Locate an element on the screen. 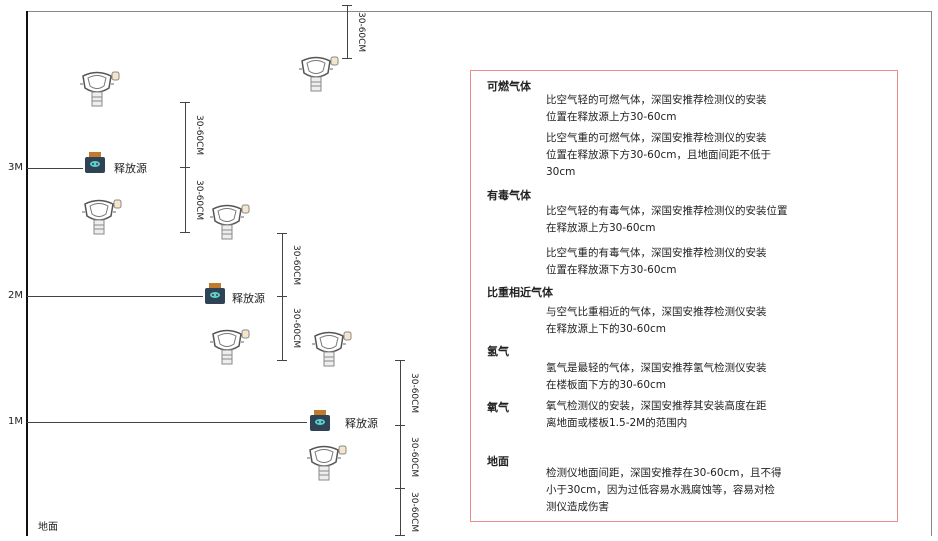  floor-2m-line is located at coordinates (115, 296).